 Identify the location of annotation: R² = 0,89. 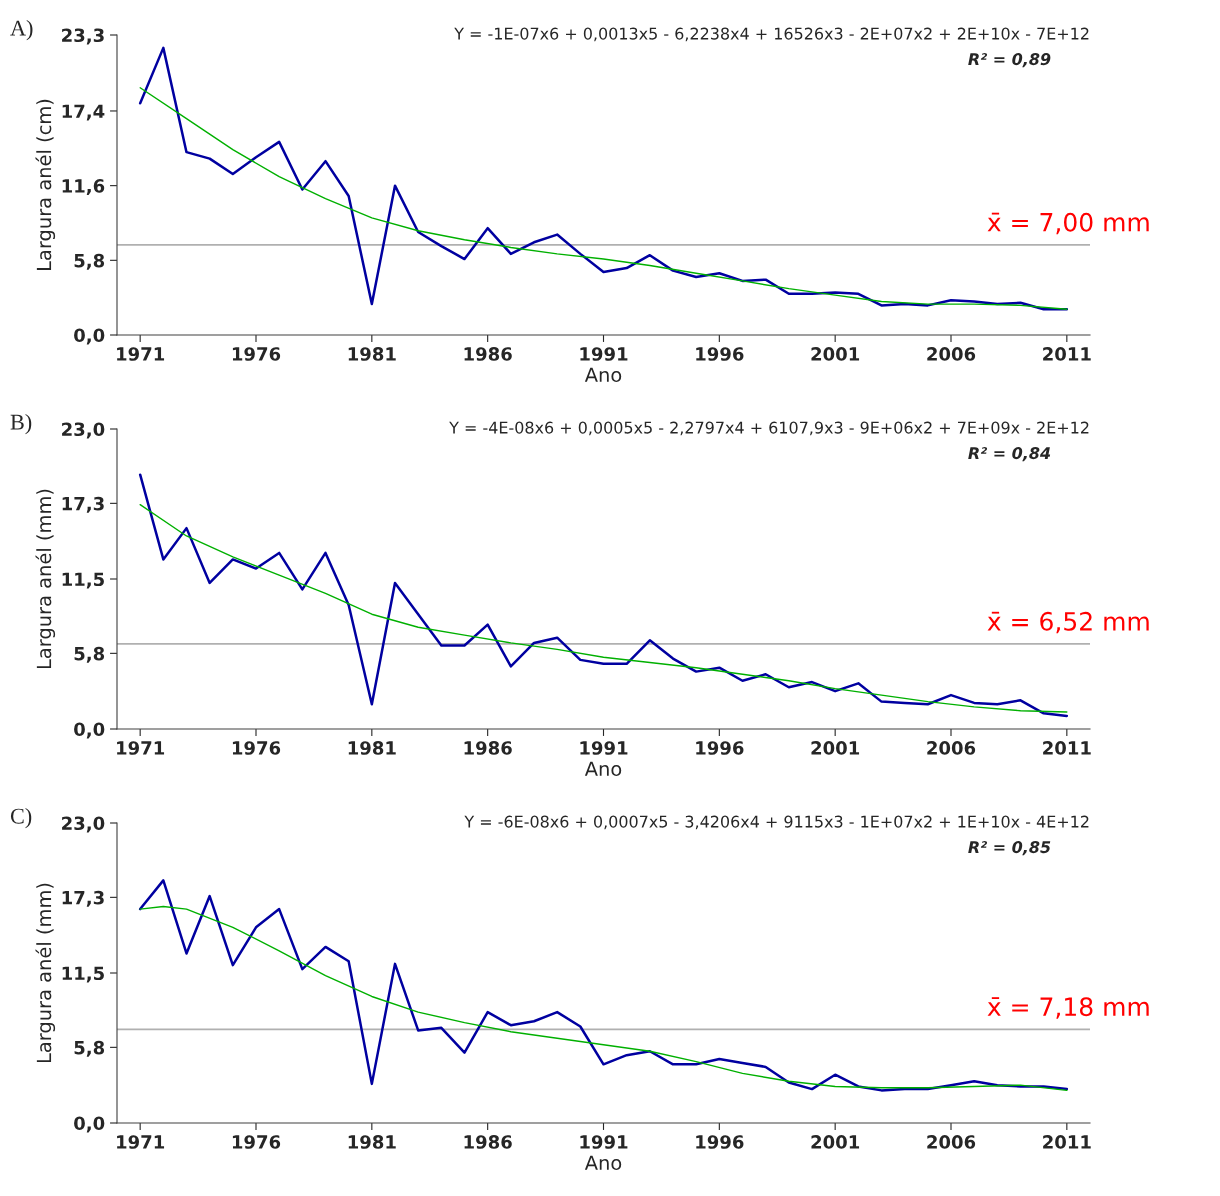
(1009, 60).